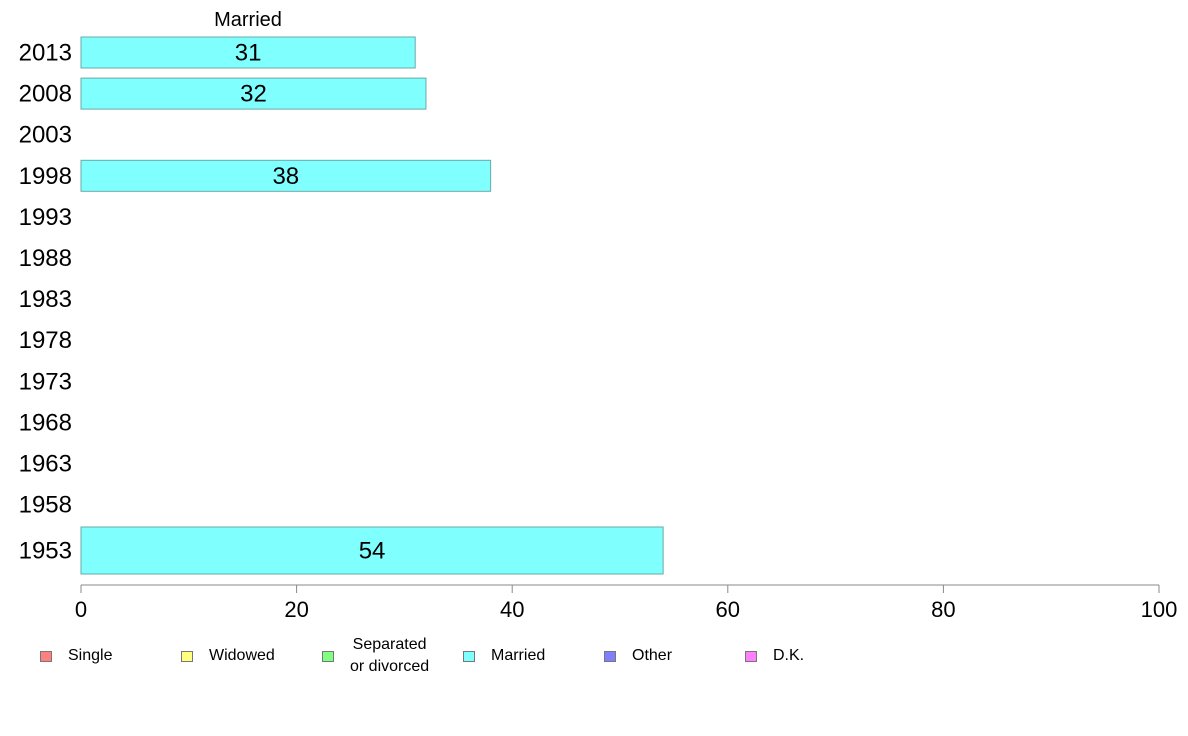 The width and height of the screenshot is (1188, 736). I want to click on category-label-1968: 1968, so click(45, 422).